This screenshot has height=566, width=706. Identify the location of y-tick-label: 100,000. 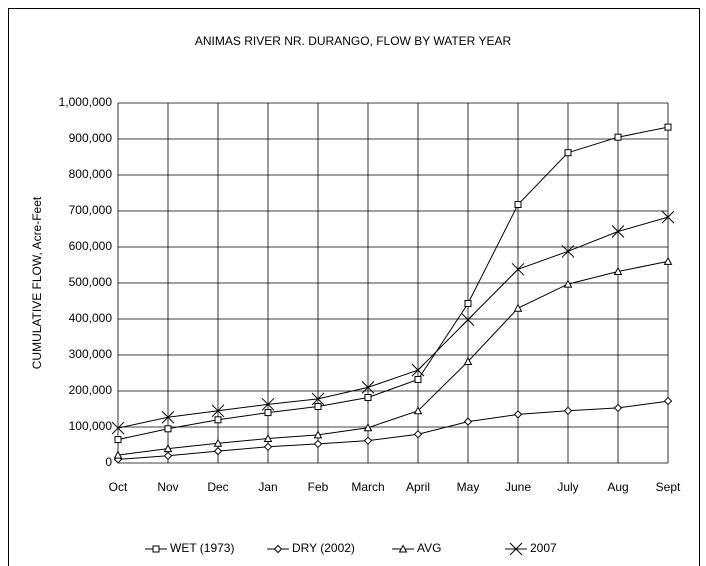
(91, 426).